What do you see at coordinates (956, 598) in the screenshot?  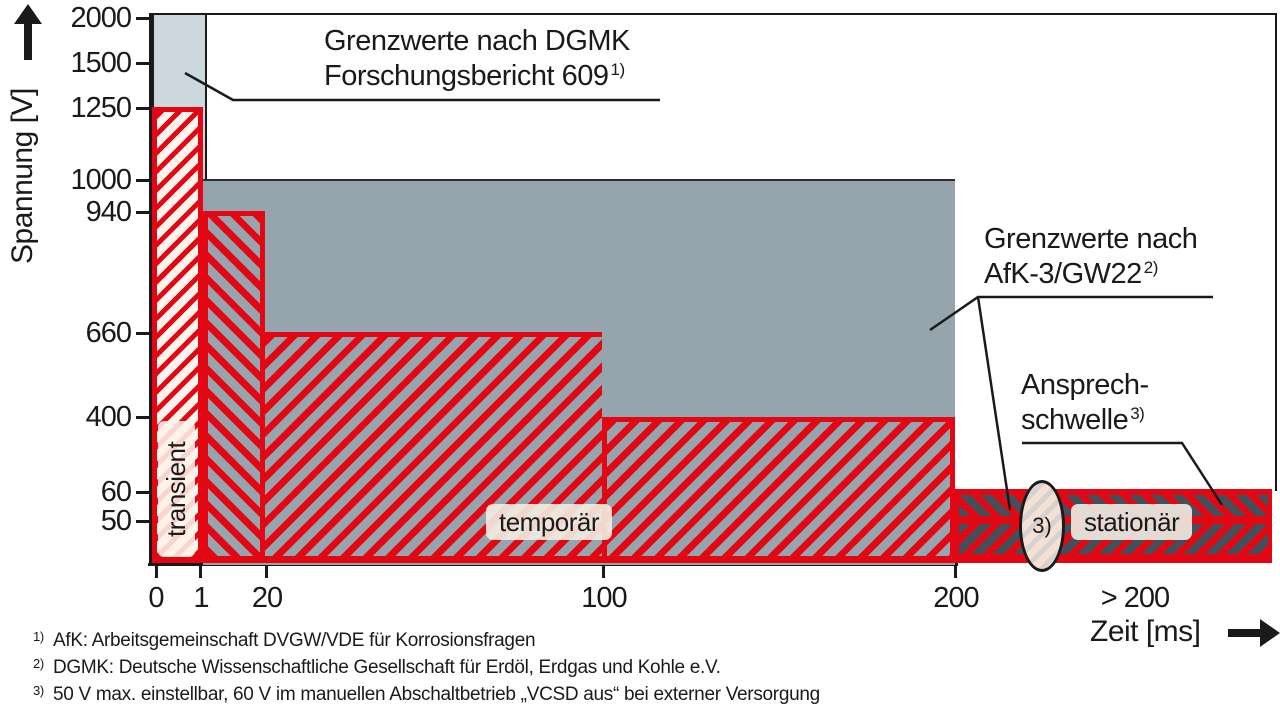 I see `x-tick-label: 200` at bounding box center [956, 598].